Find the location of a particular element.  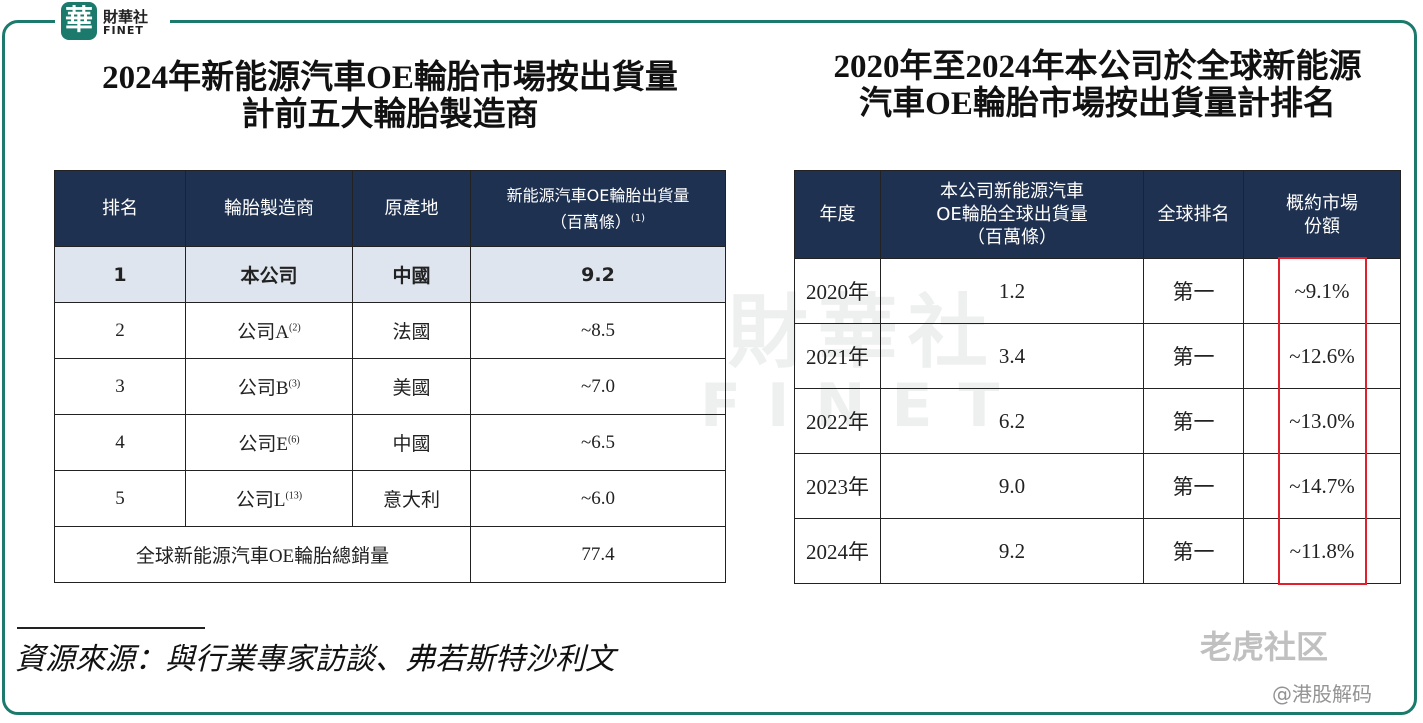

cell: 2022年 is located at coordinates (837, 421).